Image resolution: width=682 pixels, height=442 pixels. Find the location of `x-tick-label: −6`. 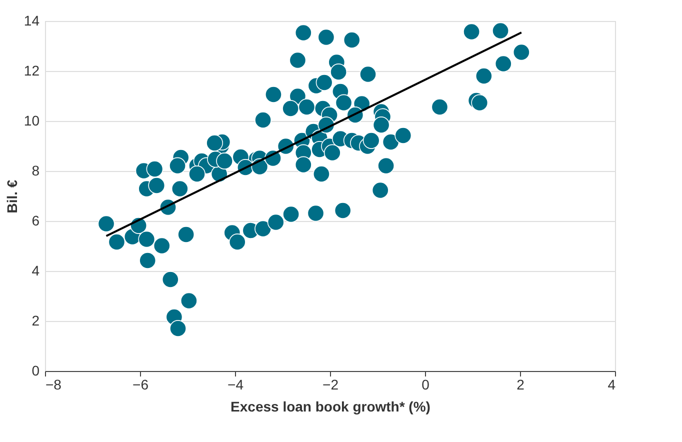

x-tick-label: −6 is located at coordinates (140, 384).